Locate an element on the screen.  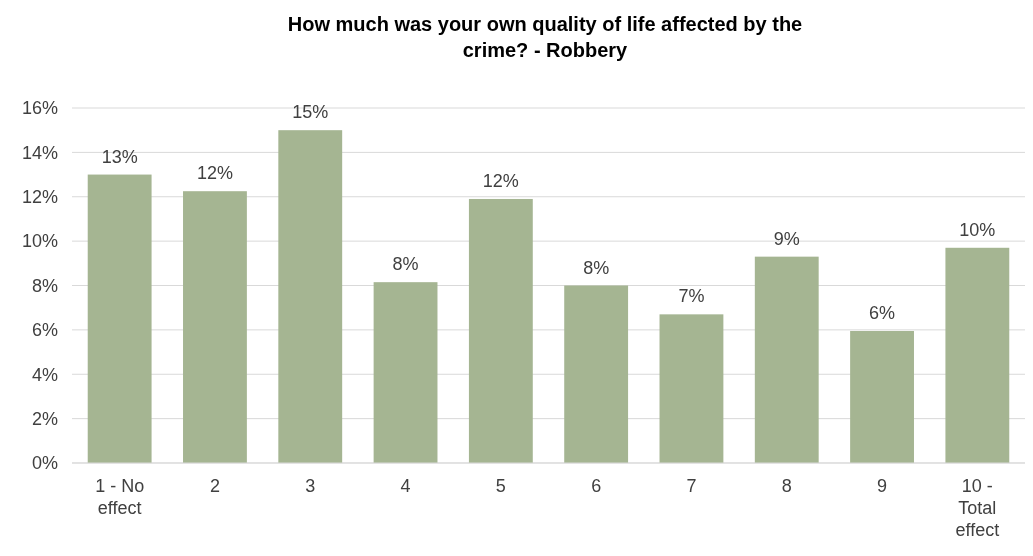
data-label: 10% is located at coordinates (977, 229).